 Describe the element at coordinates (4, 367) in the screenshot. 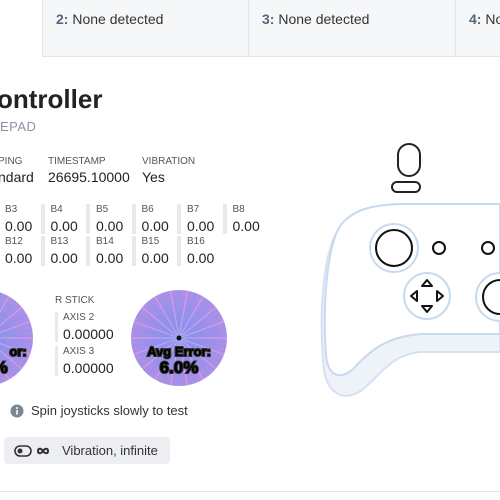

I see `left-error-value: %` at that location.